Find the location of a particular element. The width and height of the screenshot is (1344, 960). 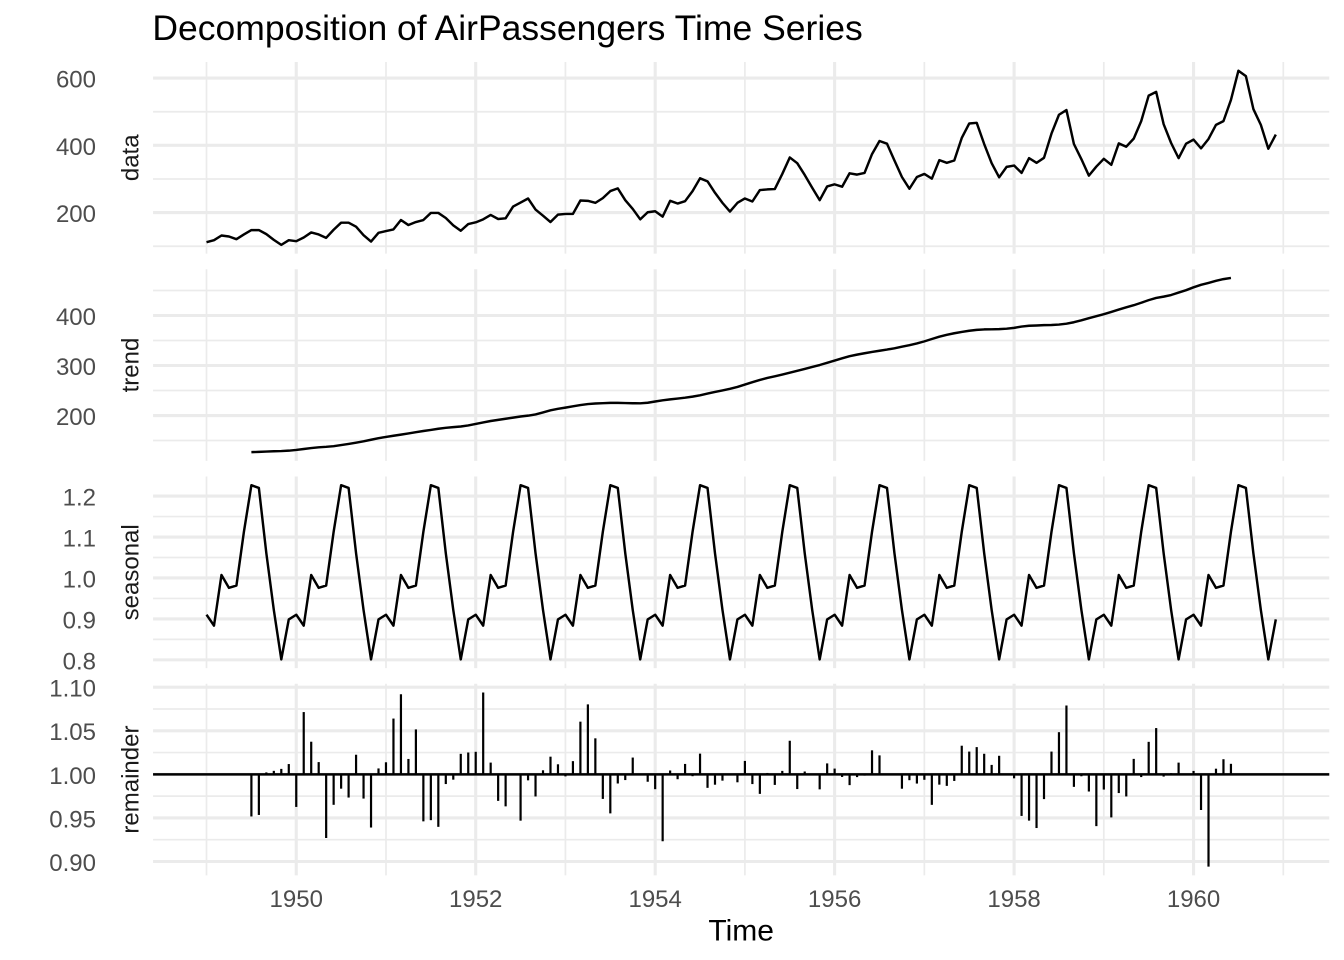

svg-text: 1954 is located at coordinates (654, 899).